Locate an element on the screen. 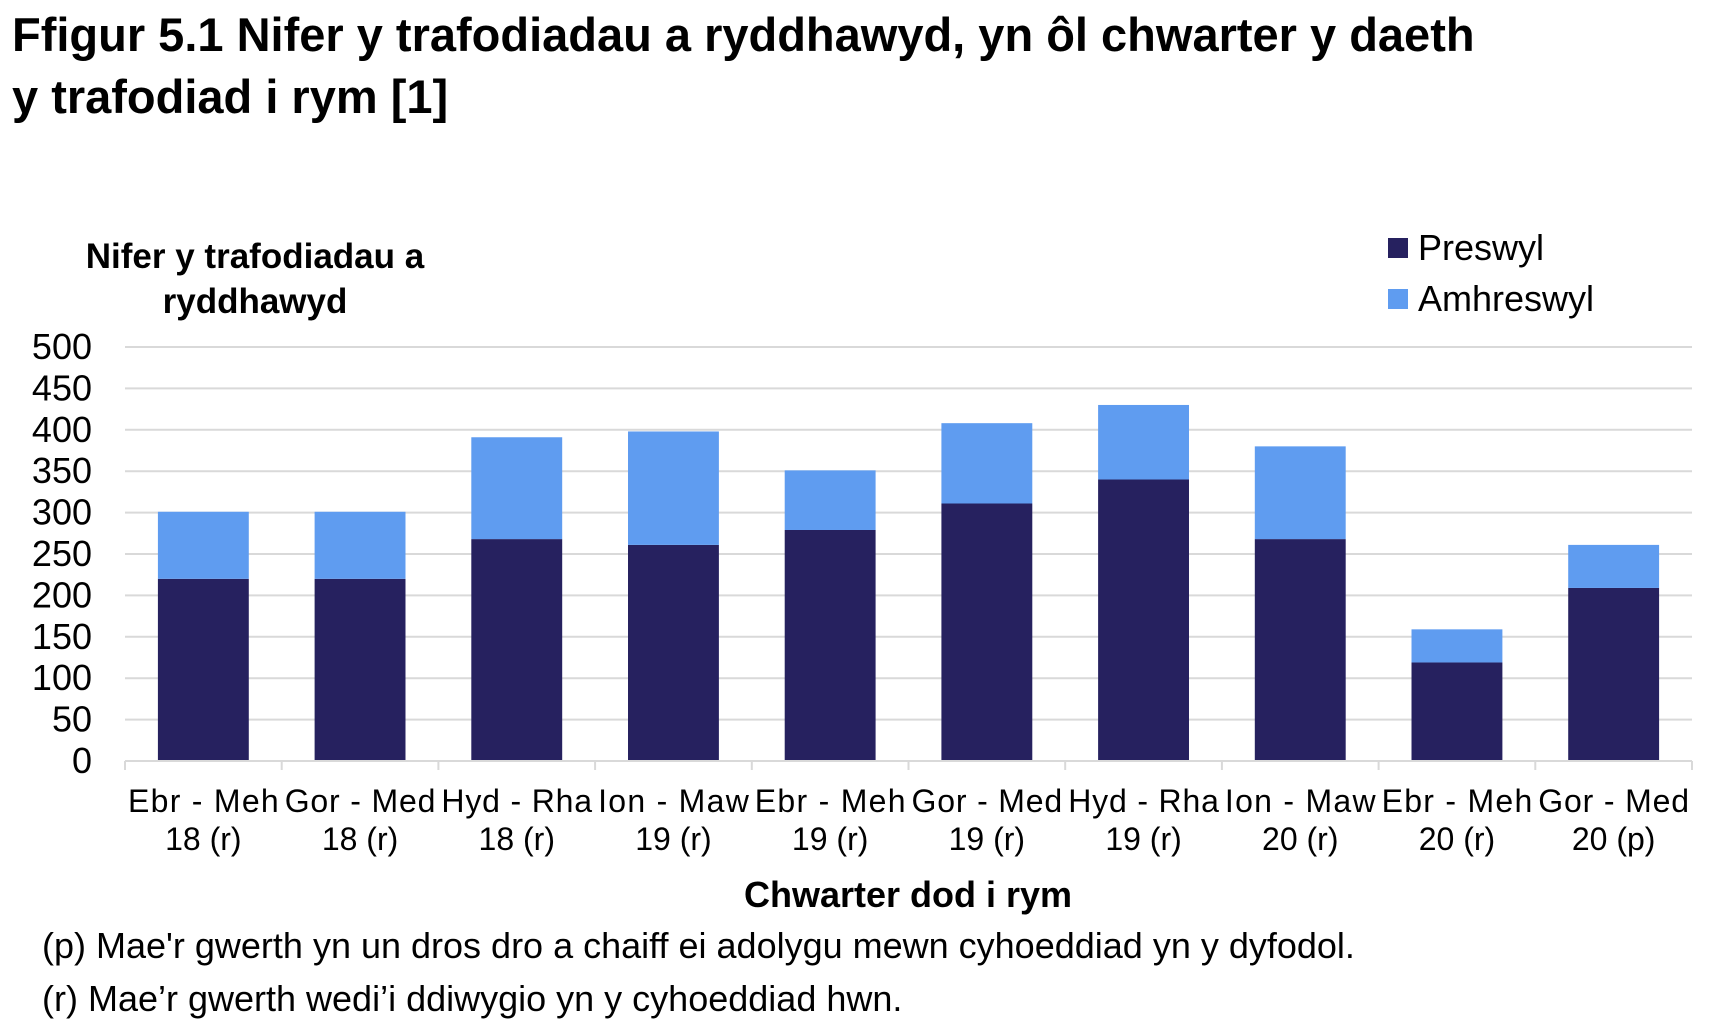  x-tick-label-3-line-1: Ion - Maw is located at coordinates (674, 801).